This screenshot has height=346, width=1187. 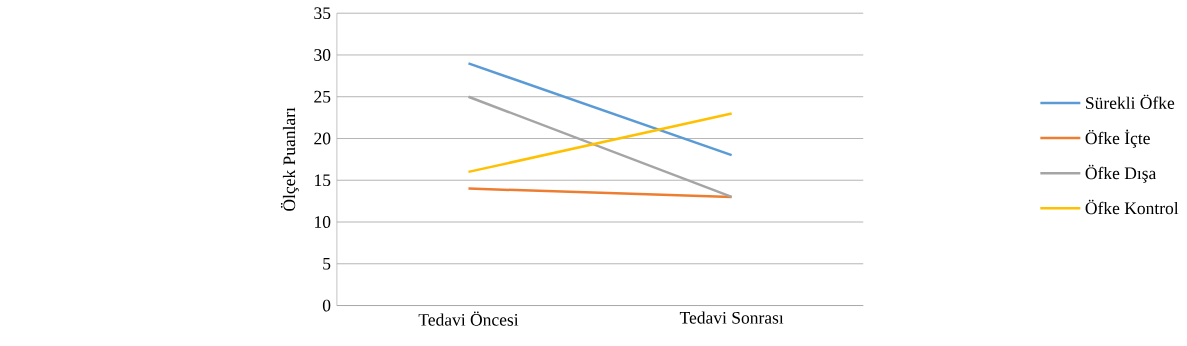 I want to click on y-tick-label: 30, so click(x=322, y=54).